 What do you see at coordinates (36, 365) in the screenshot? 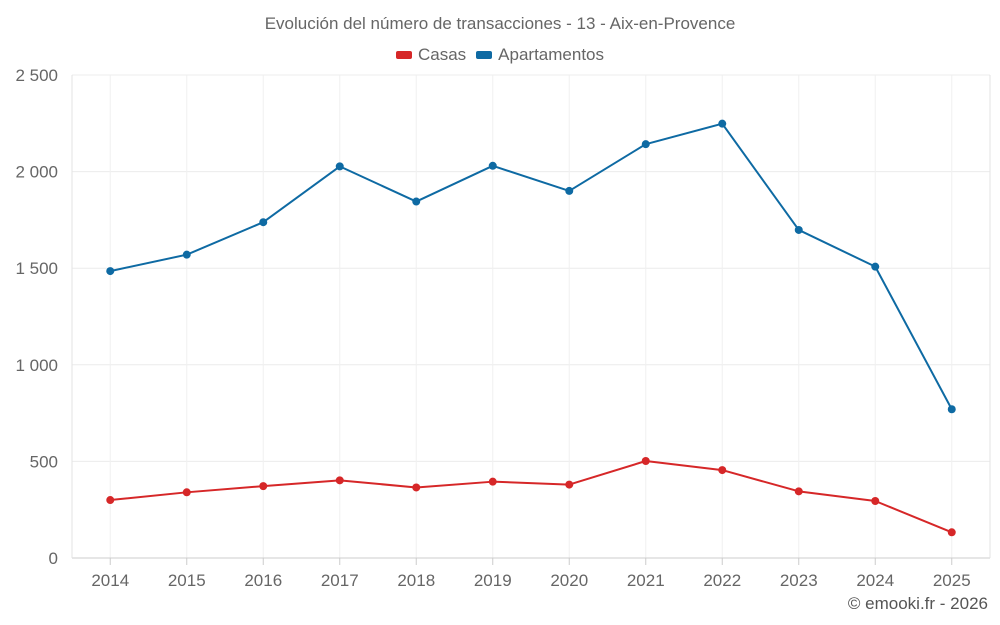
I see `y-tick-label: 1 000` at bounding box center [36, 365].